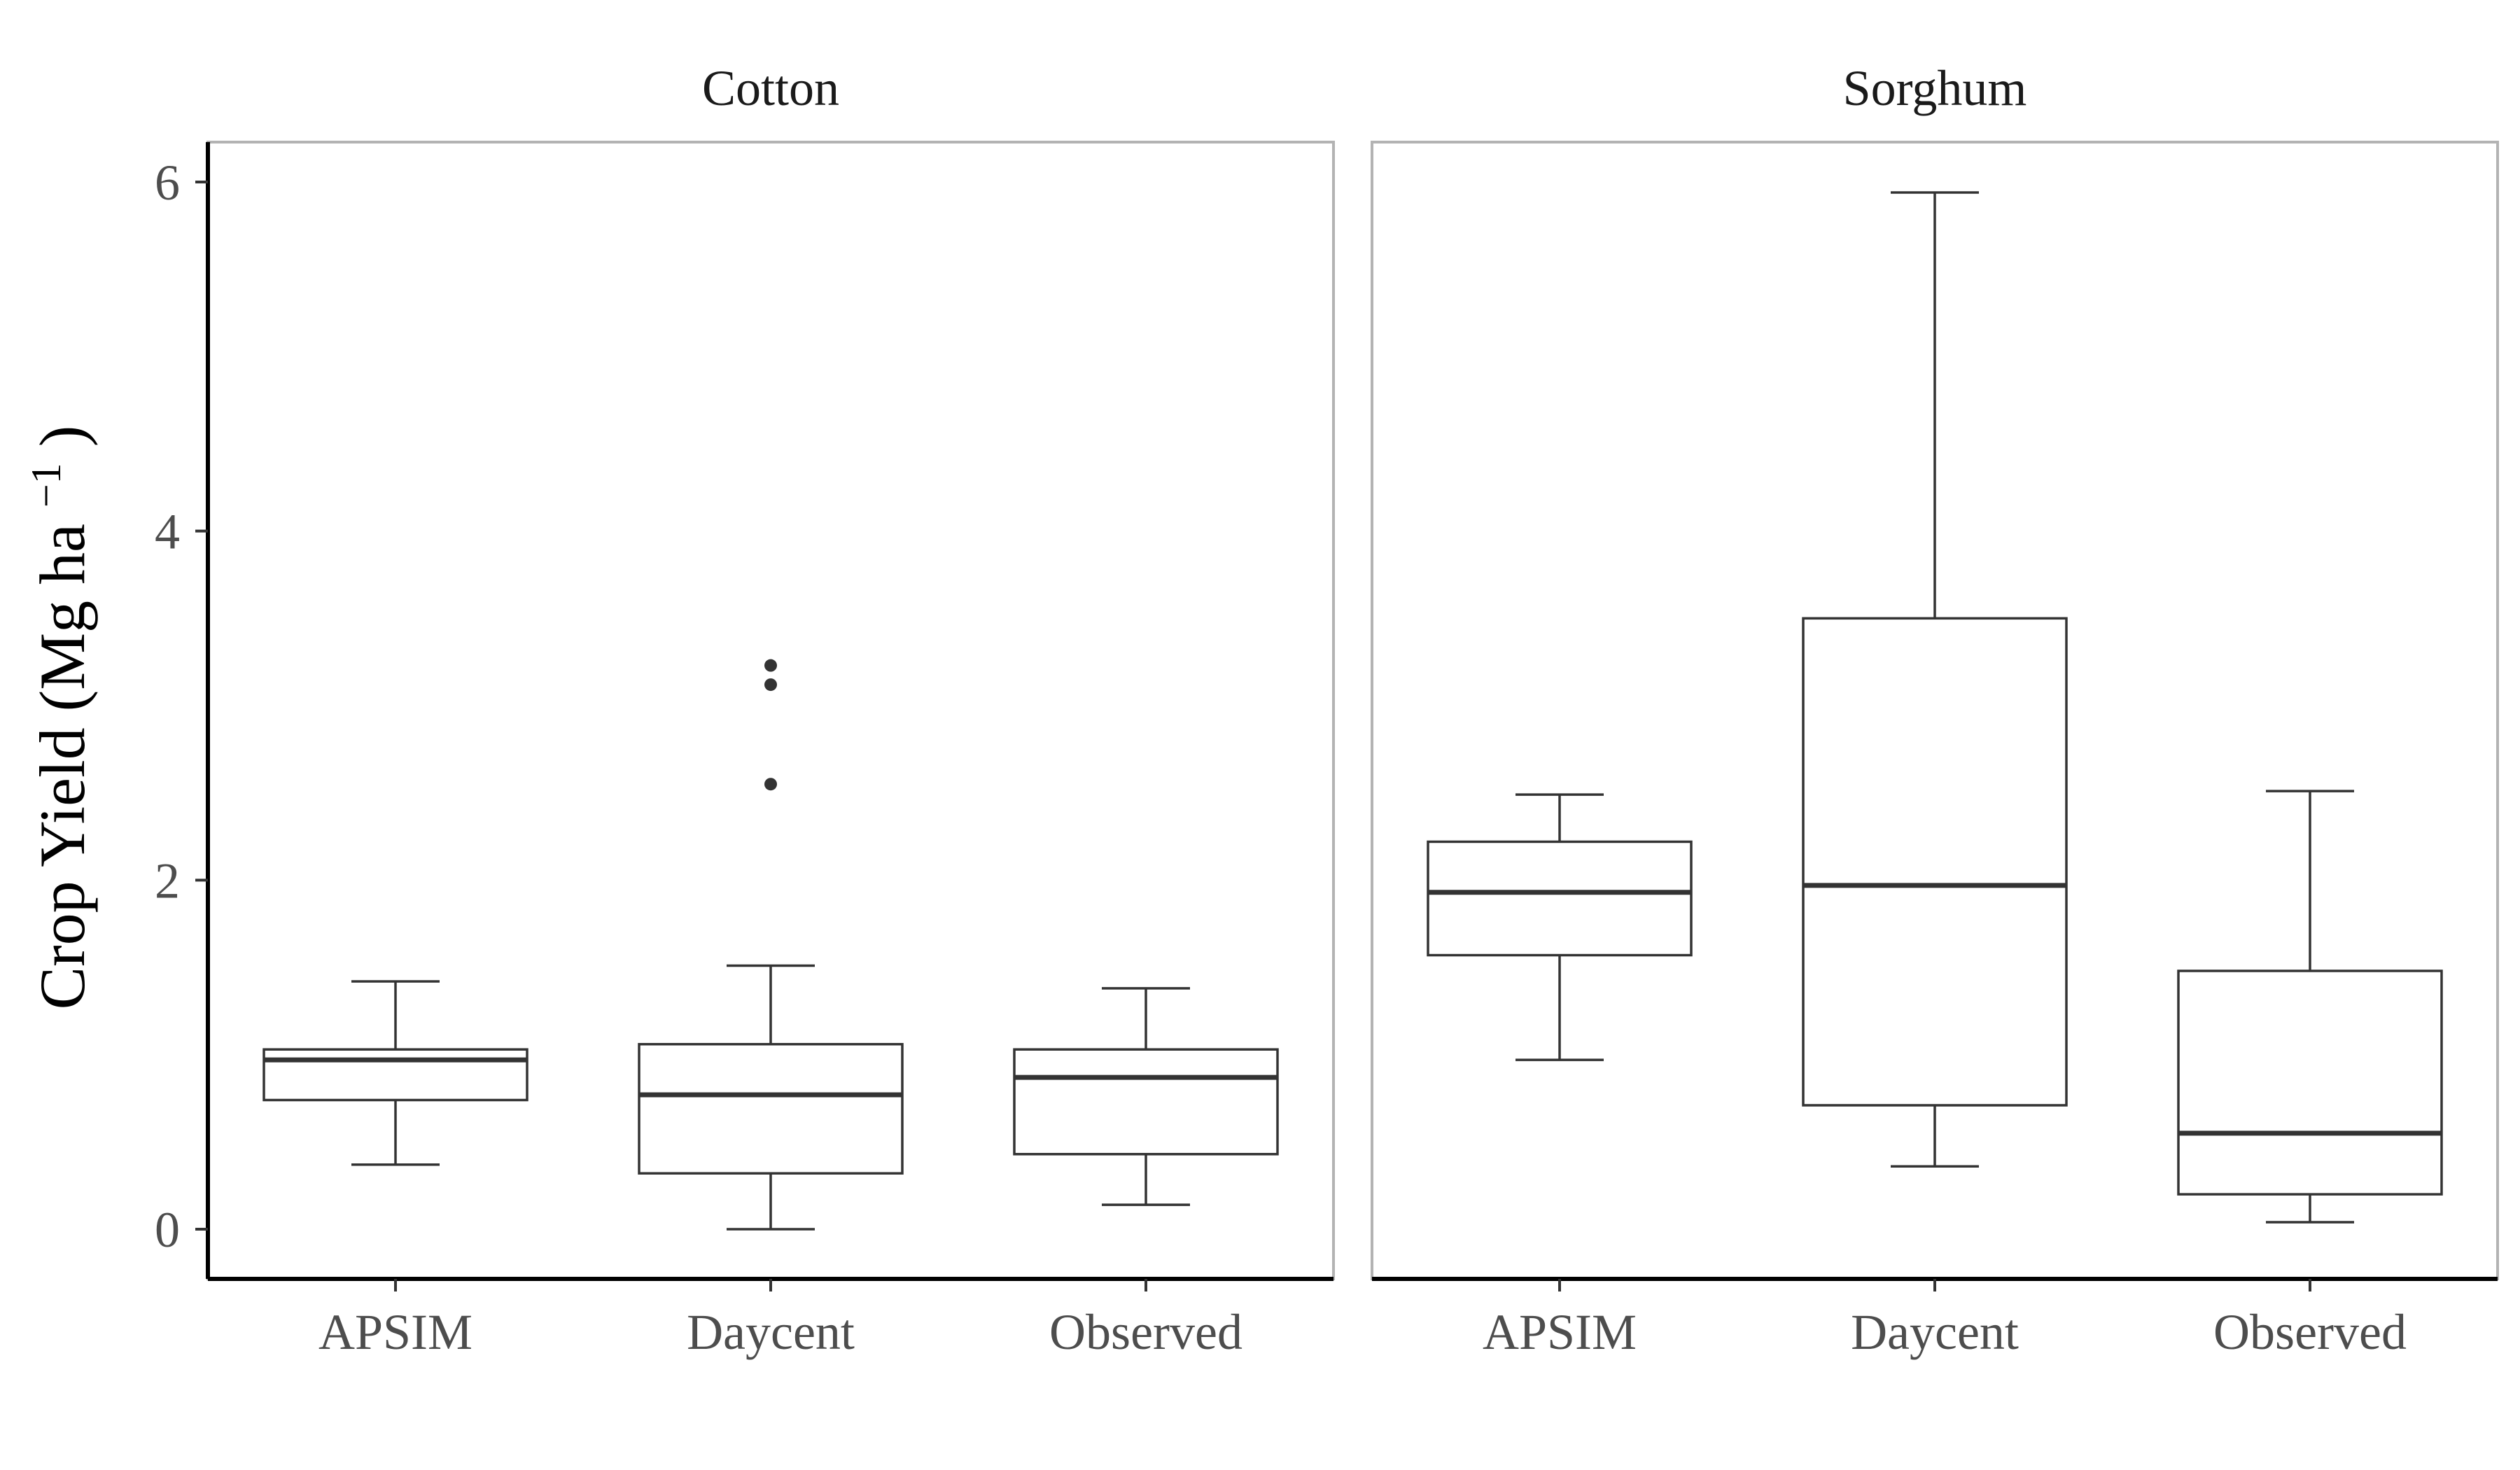 This screenshot has height=1470, width=2520. Describe the element at coordinates (167, 532) in the screenshot. I see `y-tick-label: 4` at that location.